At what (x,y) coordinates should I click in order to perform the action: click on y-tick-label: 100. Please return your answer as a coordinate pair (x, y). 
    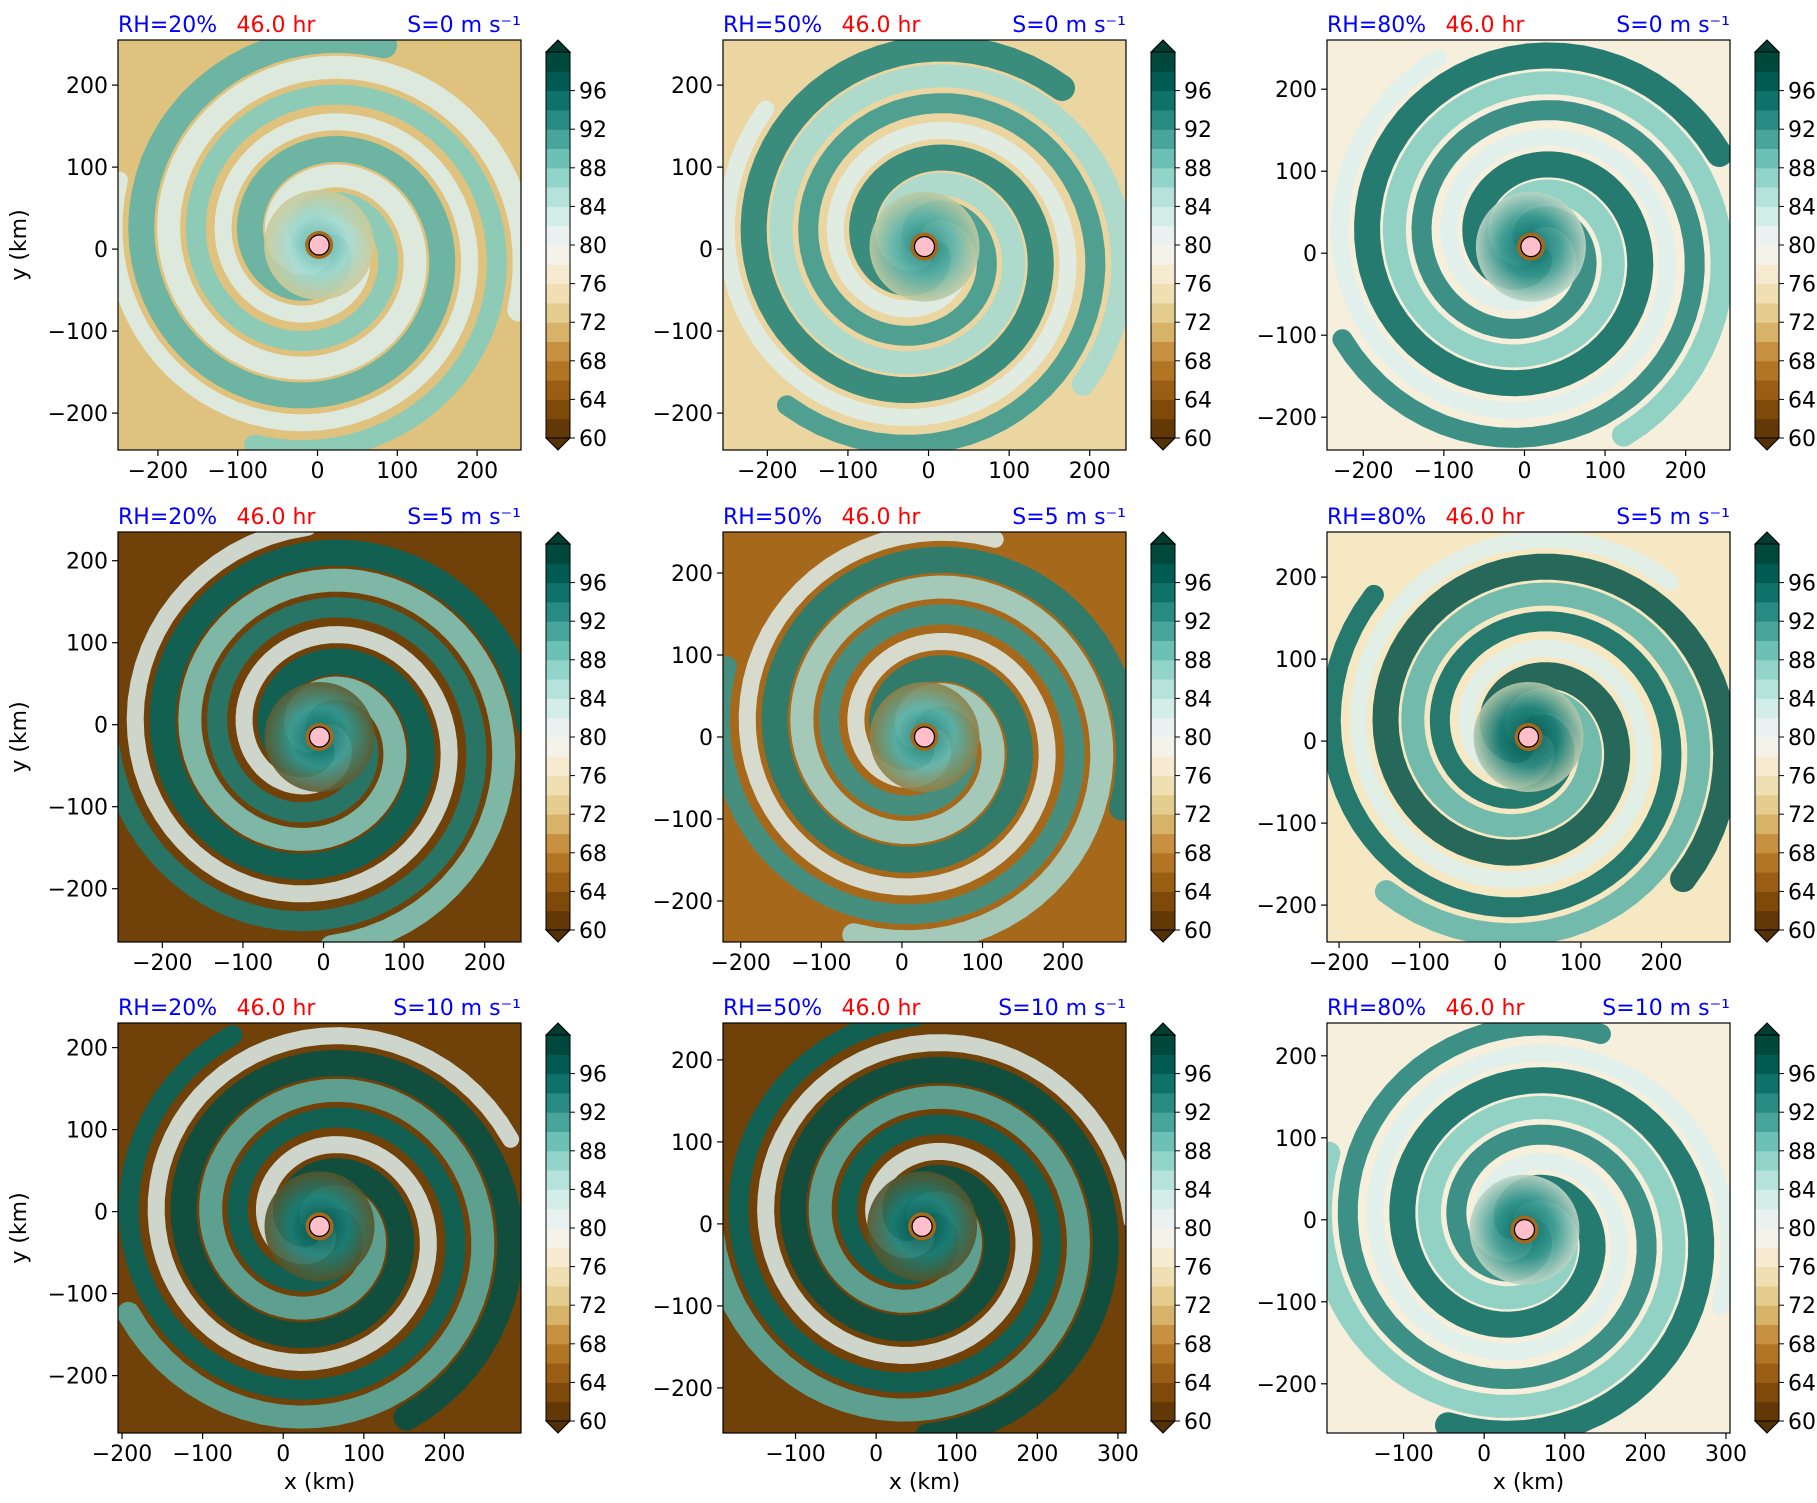
    Looking at the image, I should click on (87, 644).